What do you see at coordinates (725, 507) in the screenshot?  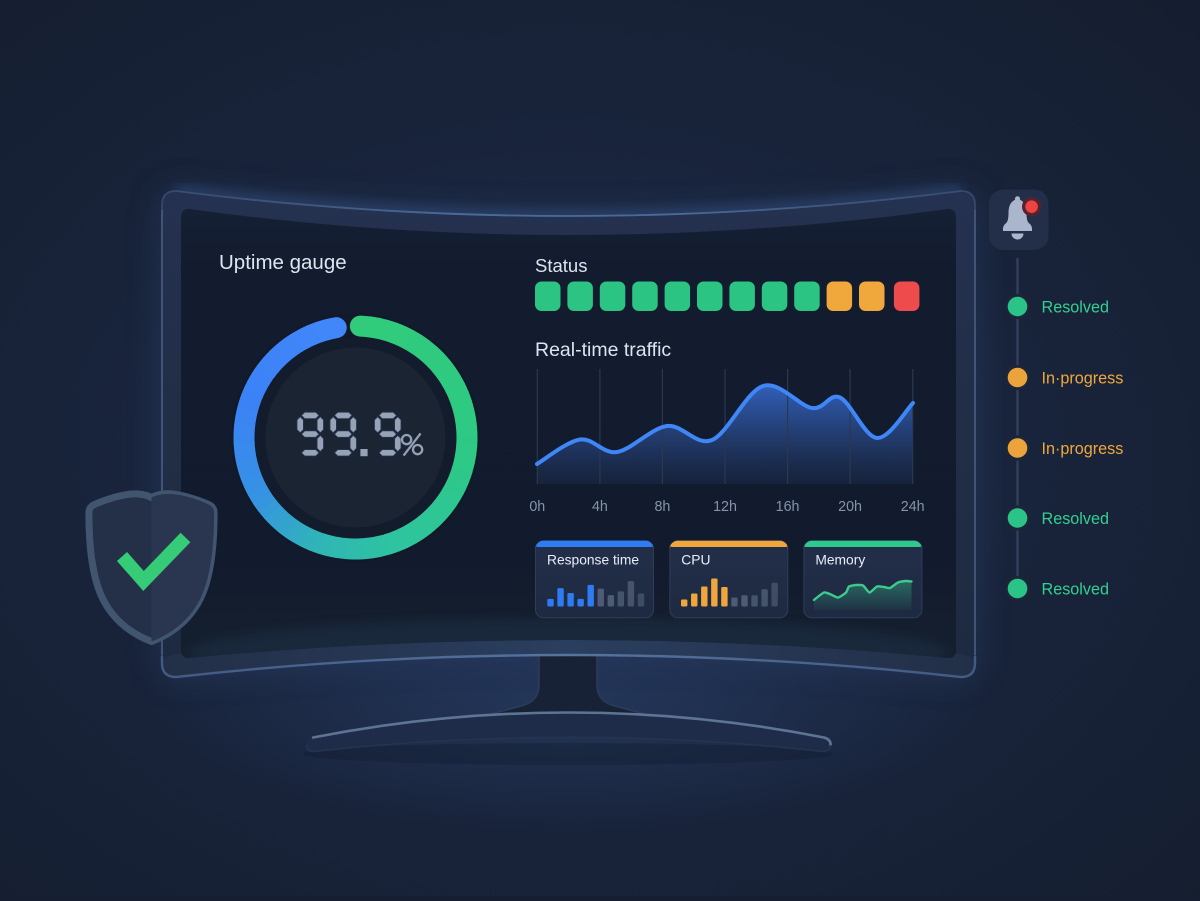 I see `svg-text: 12h` at bounding box center [725, 507].